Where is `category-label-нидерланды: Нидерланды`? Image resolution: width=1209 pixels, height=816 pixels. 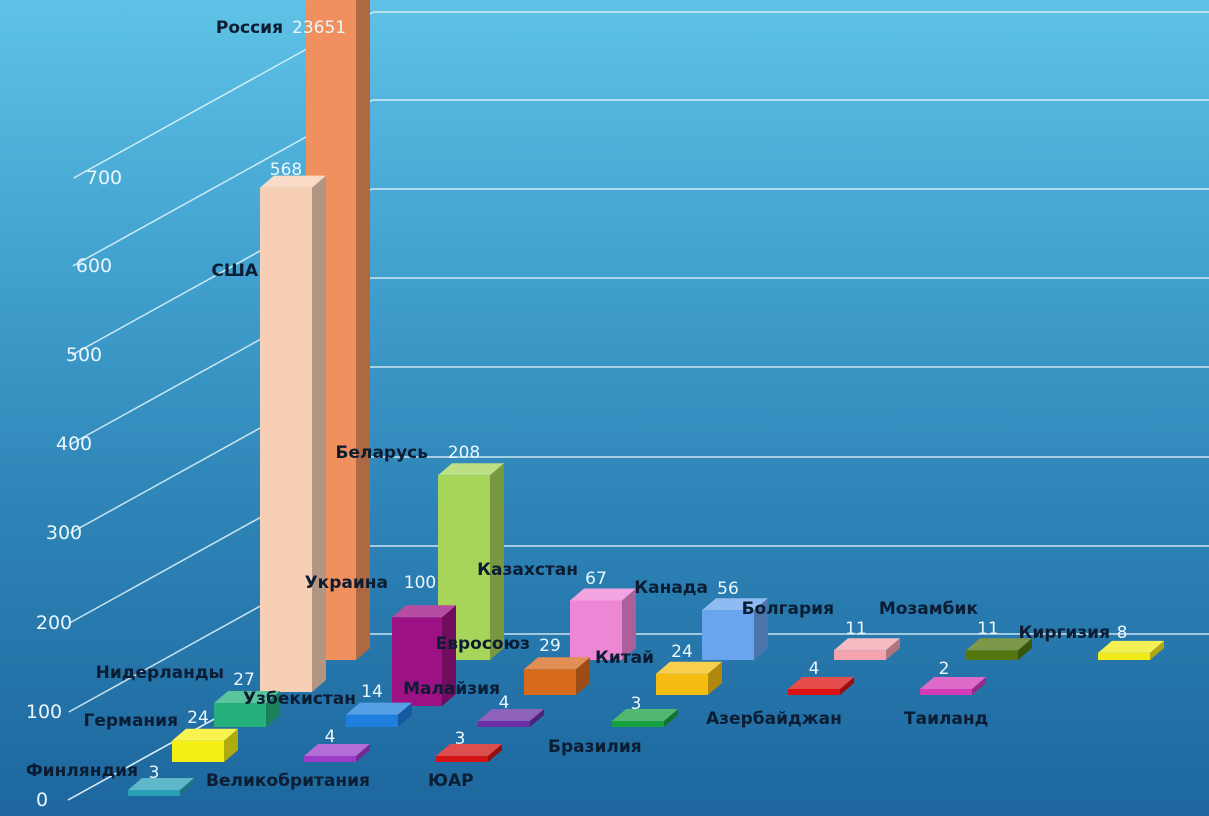 category-label-нидерланды: Нидерланды is located at coordinates (160, 673).